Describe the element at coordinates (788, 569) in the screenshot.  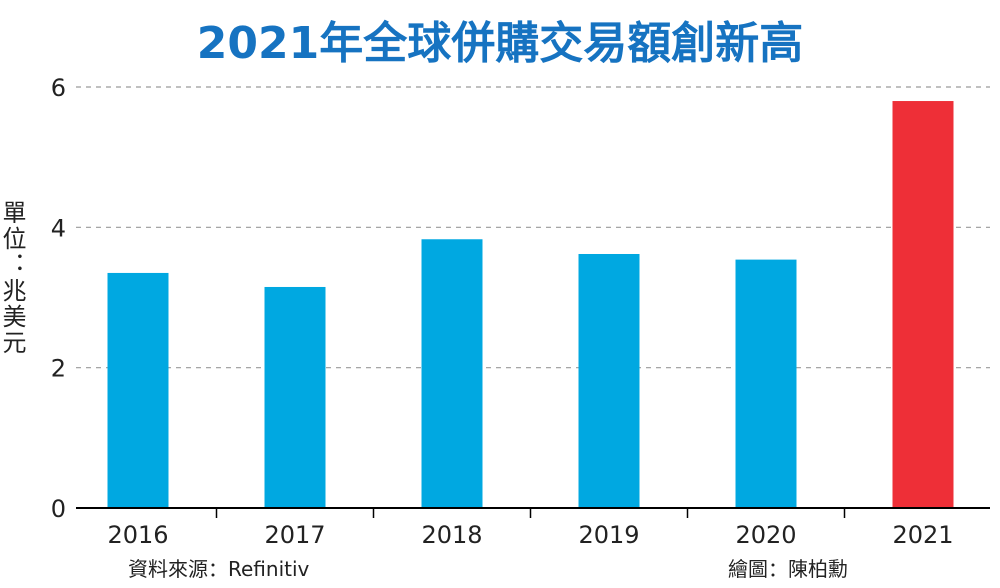
I see `credit-note: 繪圖：陳柏勳` at that location.